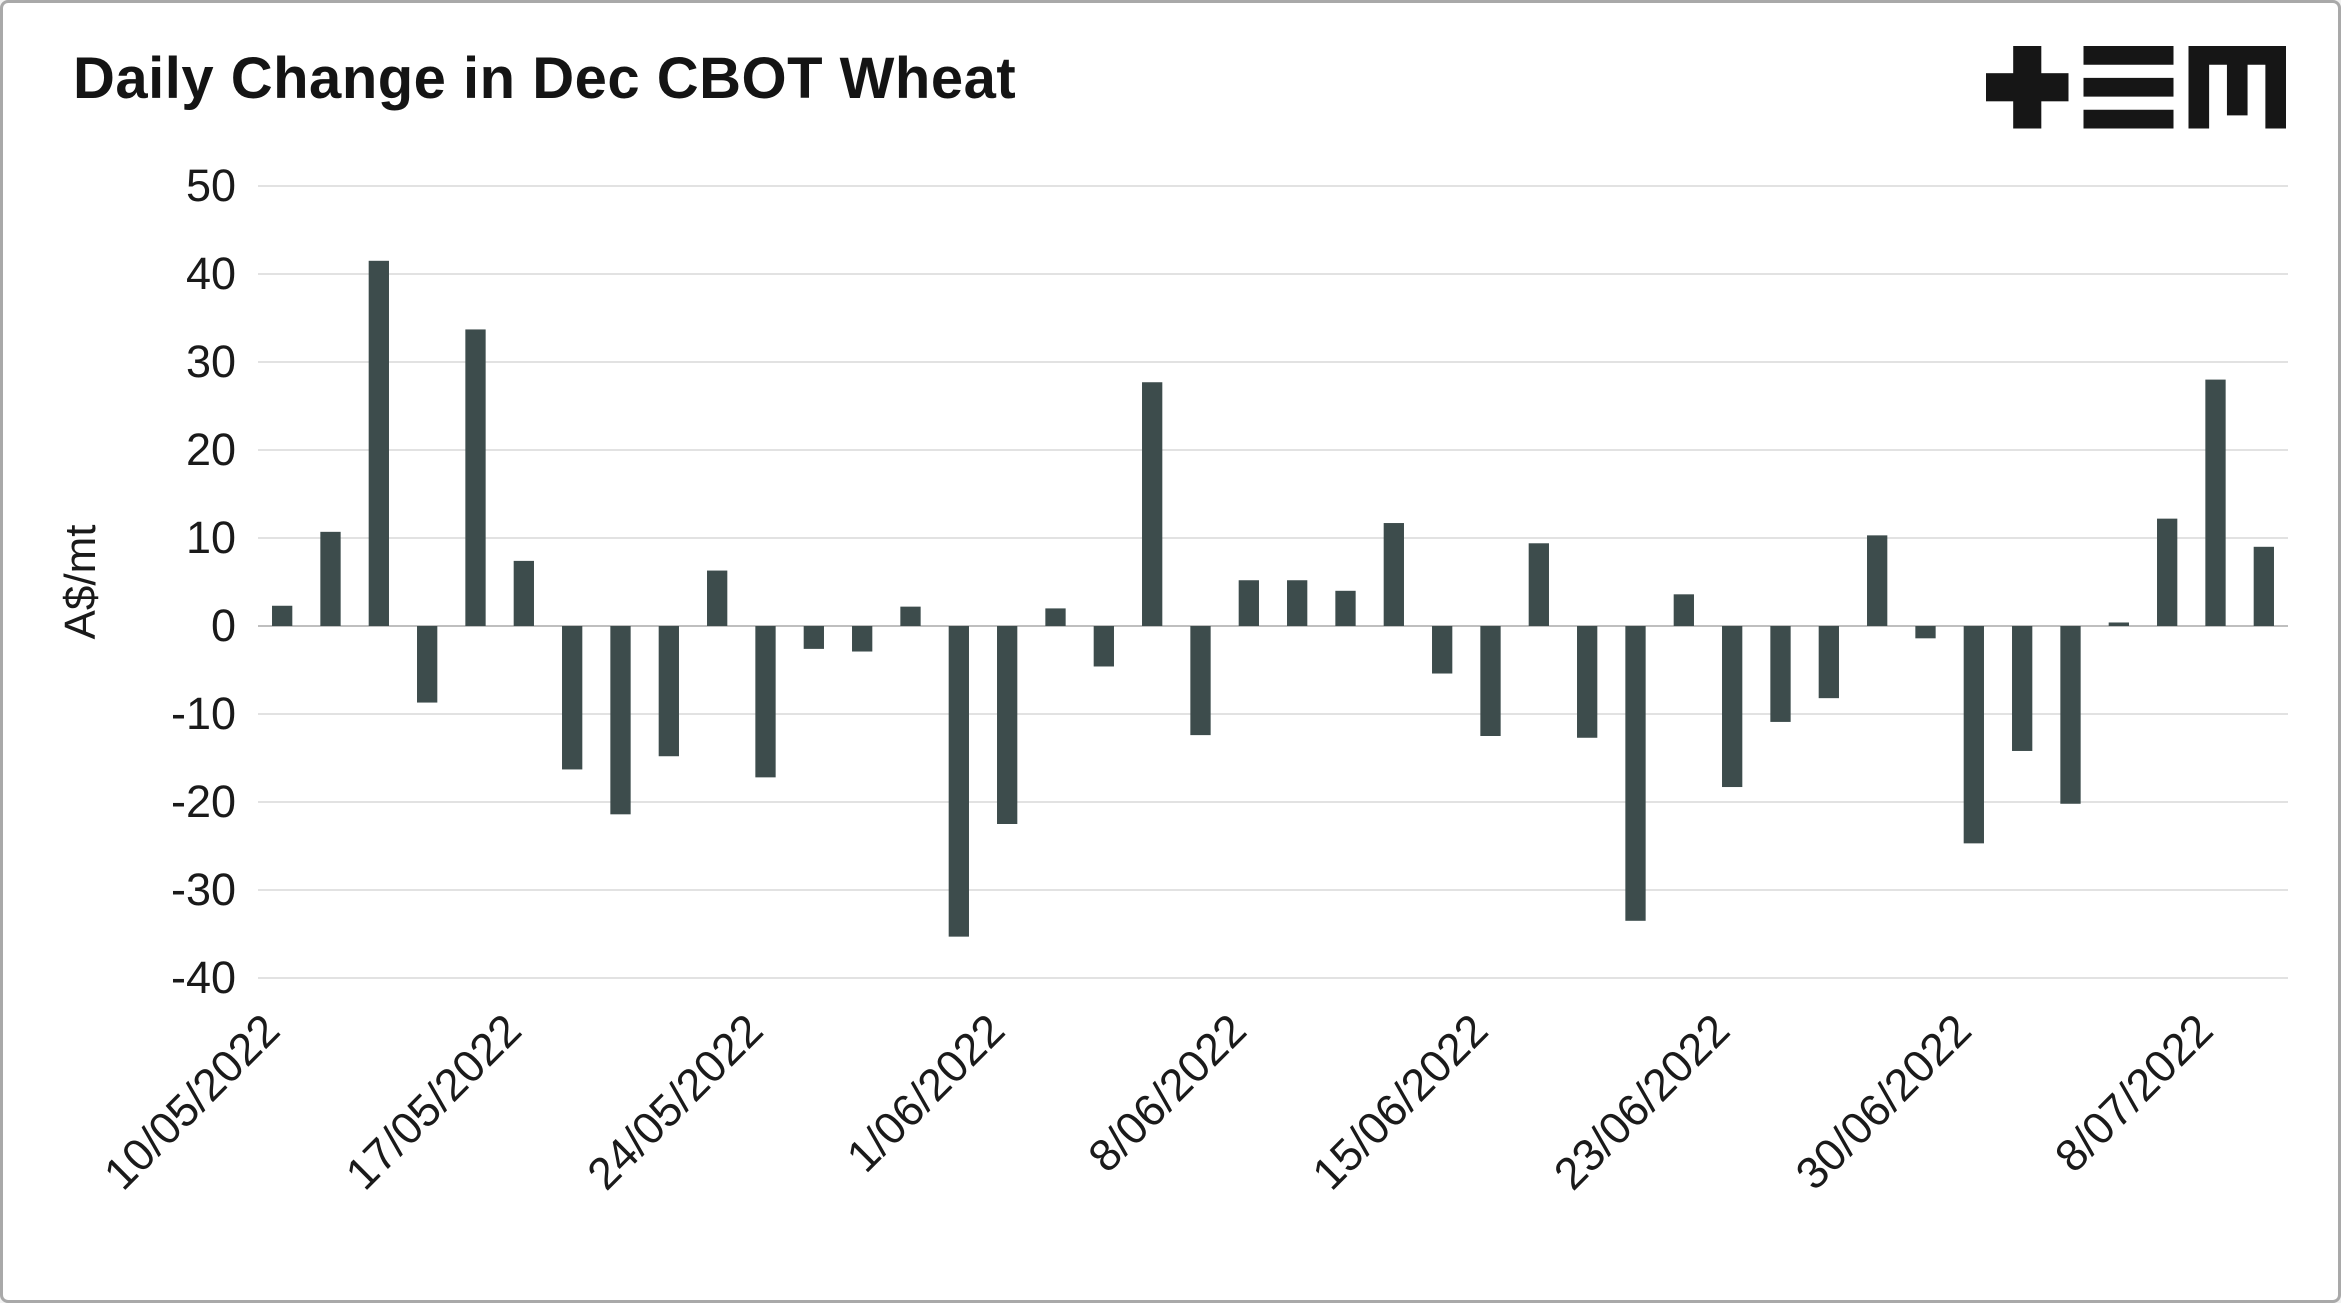 This screenshot has width=2341, height=1303. Describe the element at coordinates (203, 977) in the screenshot. I see `y-tick-label: -40` at that location.